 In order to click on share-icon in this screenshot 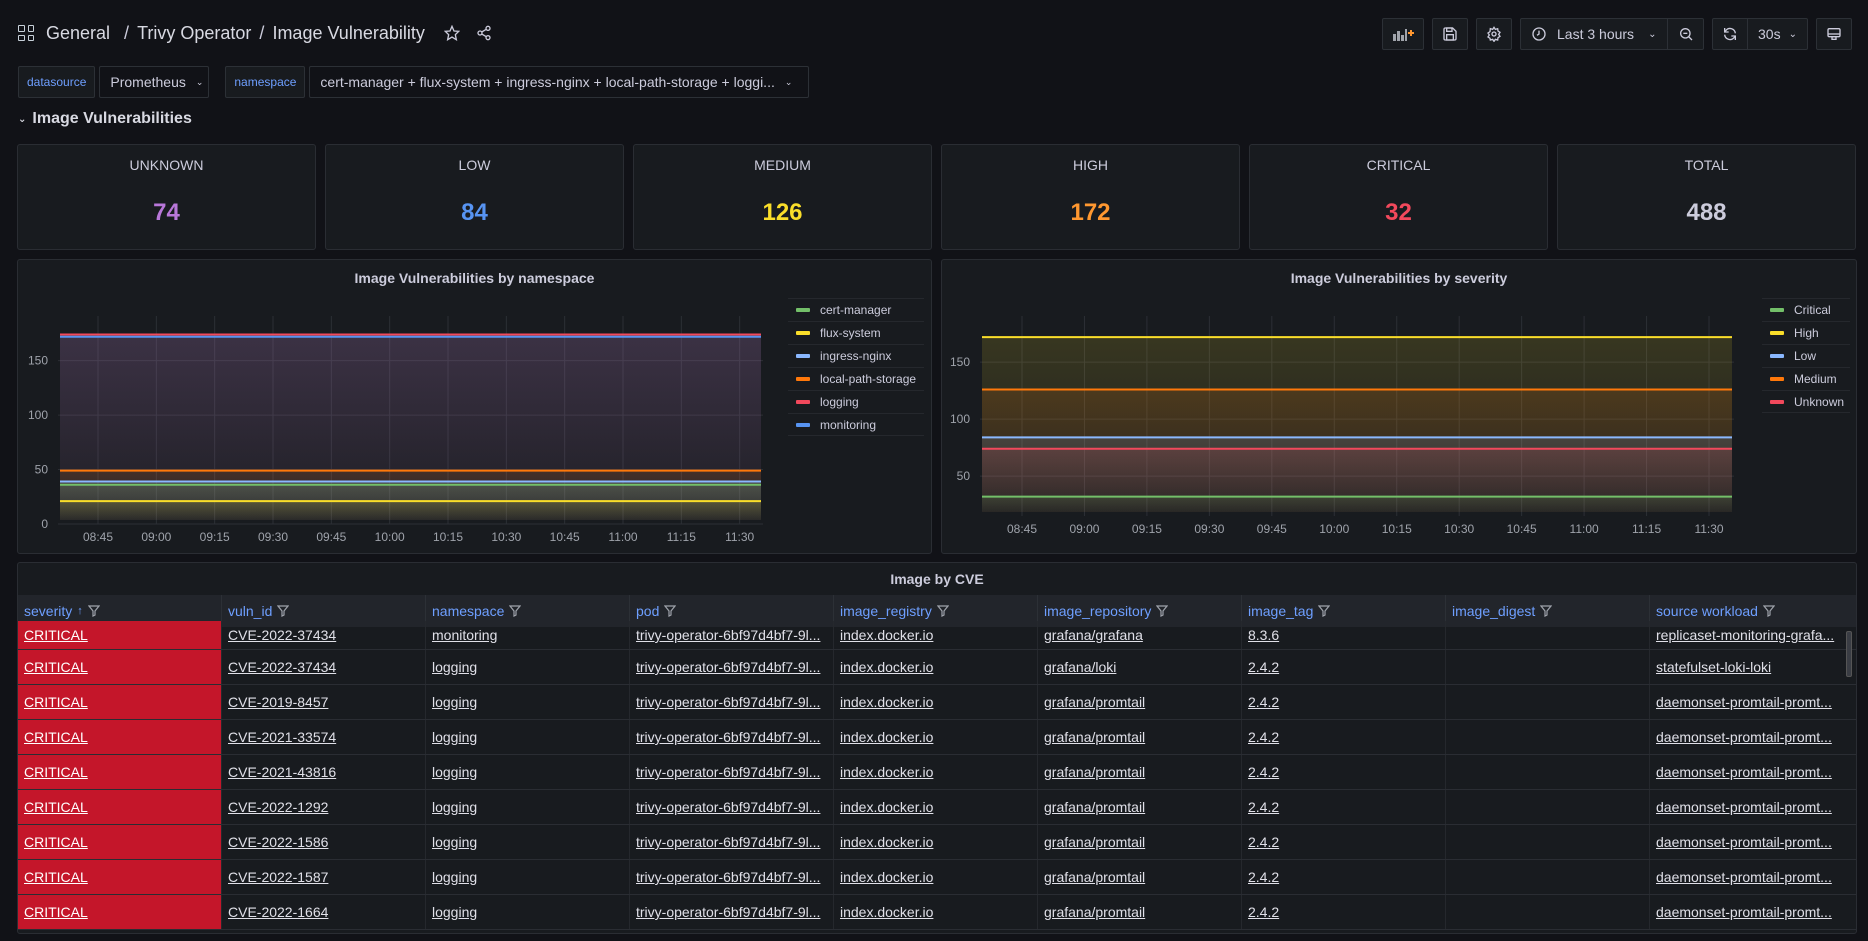, I will do `click(484, 33)`.